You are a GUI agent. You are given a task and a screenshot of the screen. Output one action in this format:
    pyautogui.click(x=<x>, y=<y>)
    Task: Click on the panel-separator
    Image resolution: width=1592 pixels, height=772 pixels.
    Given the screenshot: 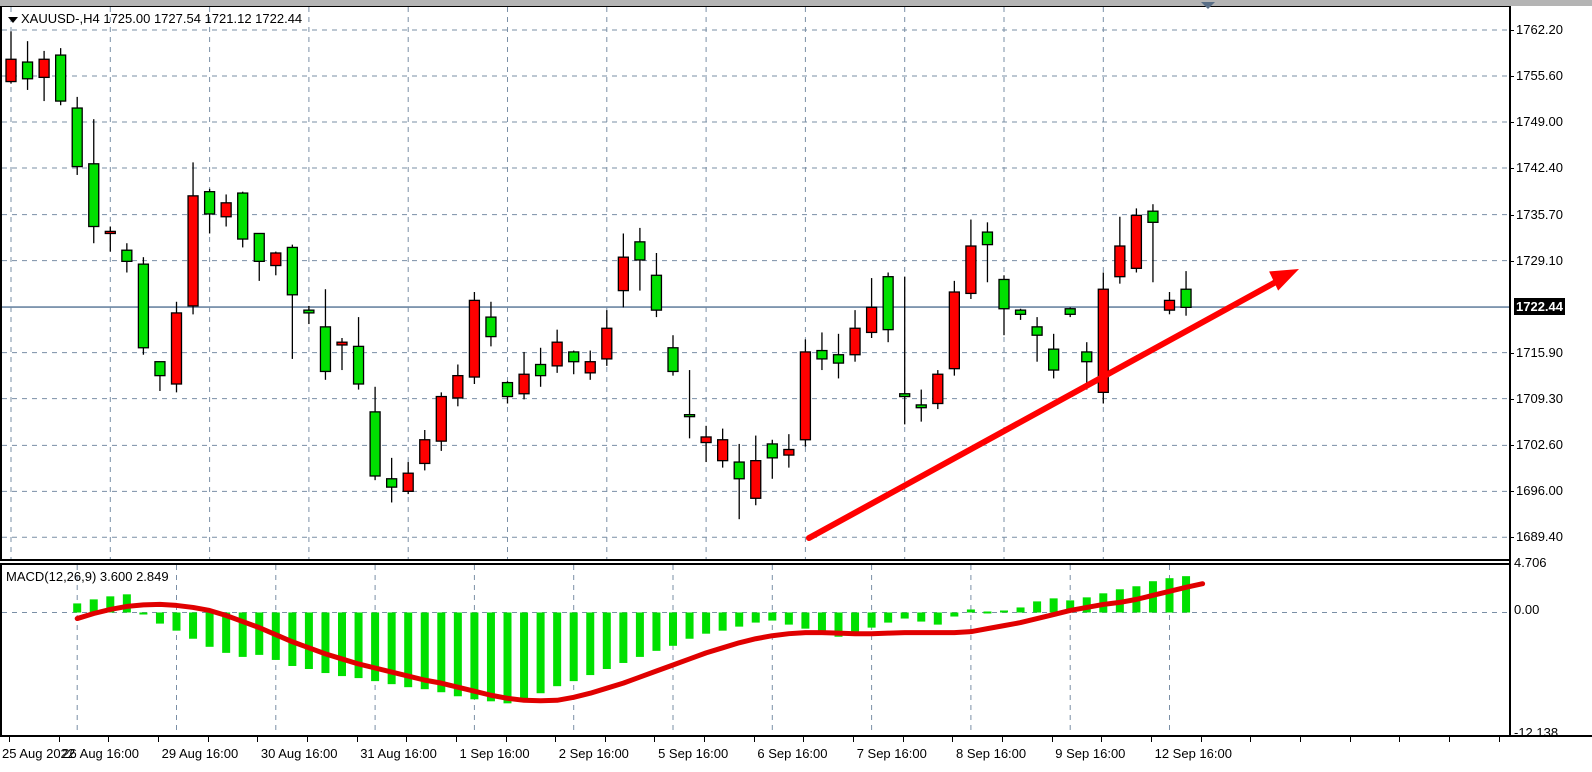 What is the action you would take?
    pyautogui.click(x=755, y=560)
    